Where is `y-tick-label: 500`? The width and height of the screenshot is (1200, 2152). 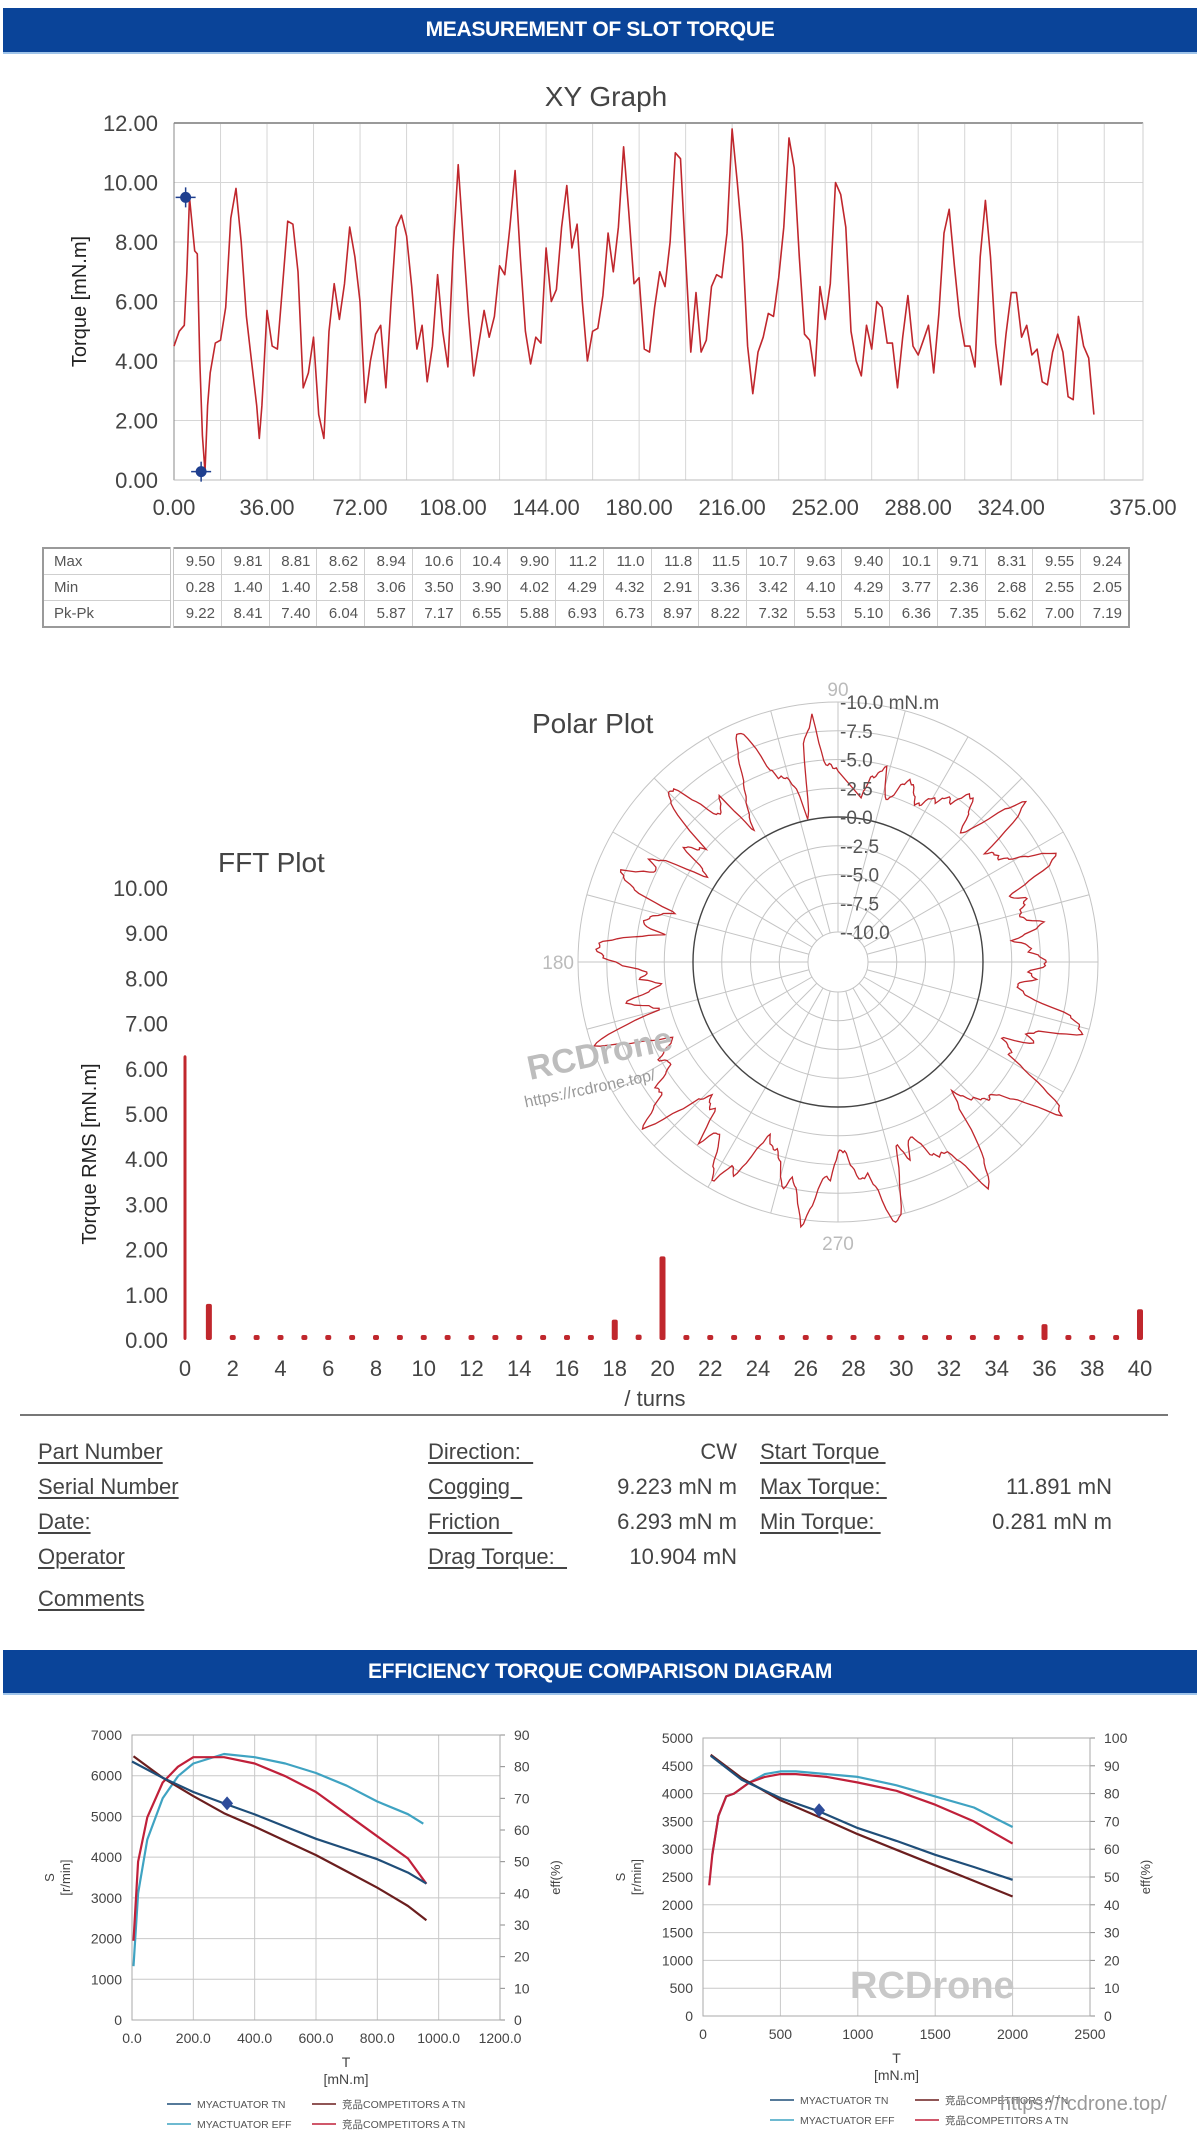
y-tick-label: 500 is located at coordinates (682, 1988).